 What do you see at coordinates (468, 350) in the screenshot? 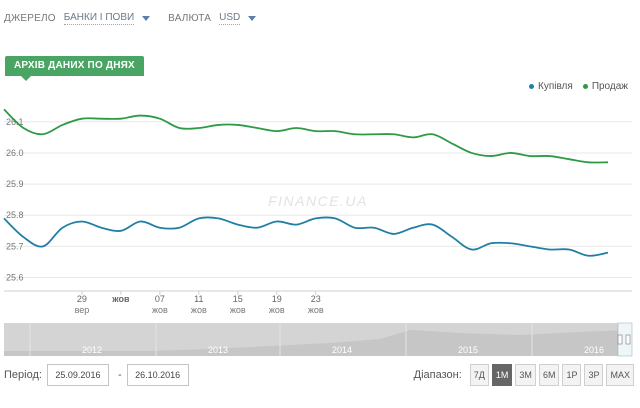
I see `navigator-year-label: 2015` at bounding box center [468, 350].